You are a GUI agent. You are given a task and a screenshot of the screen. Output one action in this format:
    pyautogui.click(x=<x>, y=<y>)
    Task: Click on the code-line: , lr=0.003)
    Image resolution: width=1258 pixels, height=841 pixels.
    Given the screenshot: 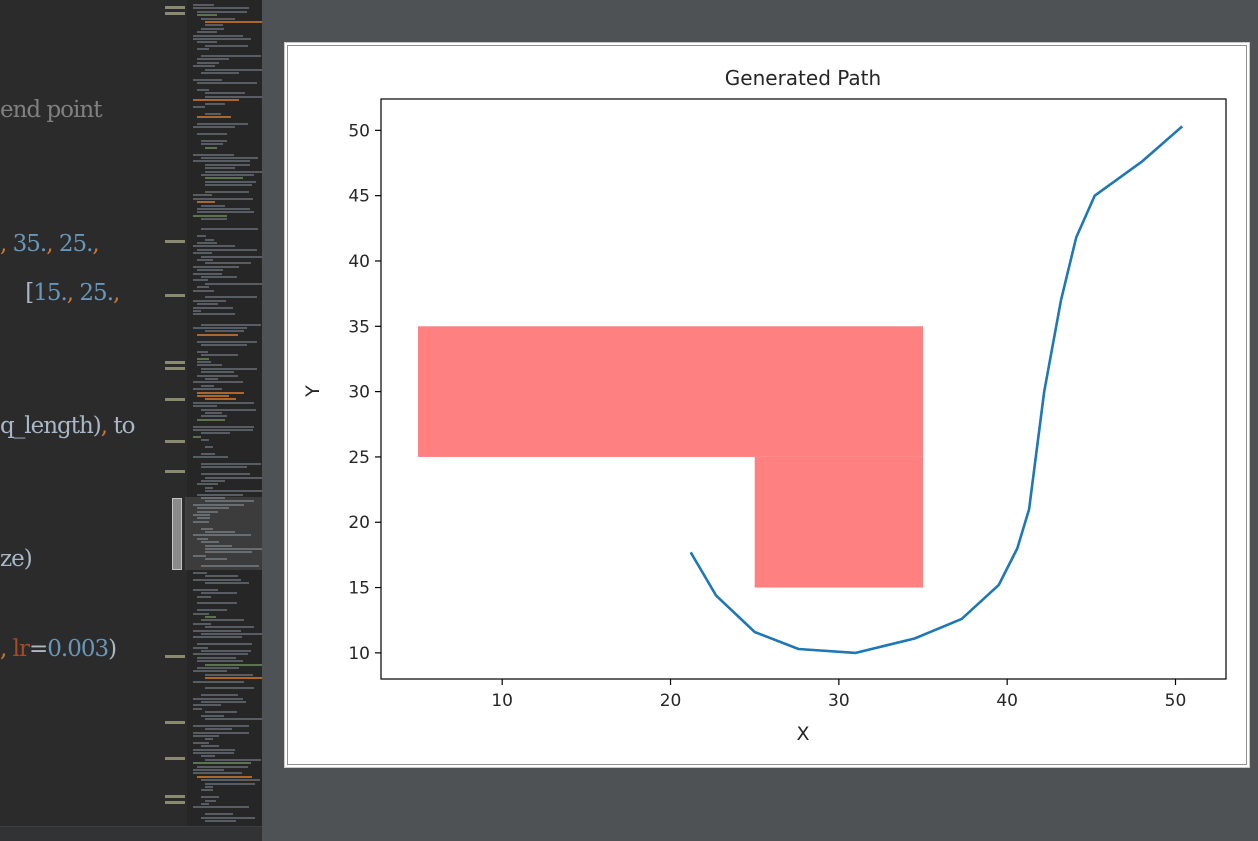 What is the action you would take?
    pyautogui.click(x=58, y=649)
    